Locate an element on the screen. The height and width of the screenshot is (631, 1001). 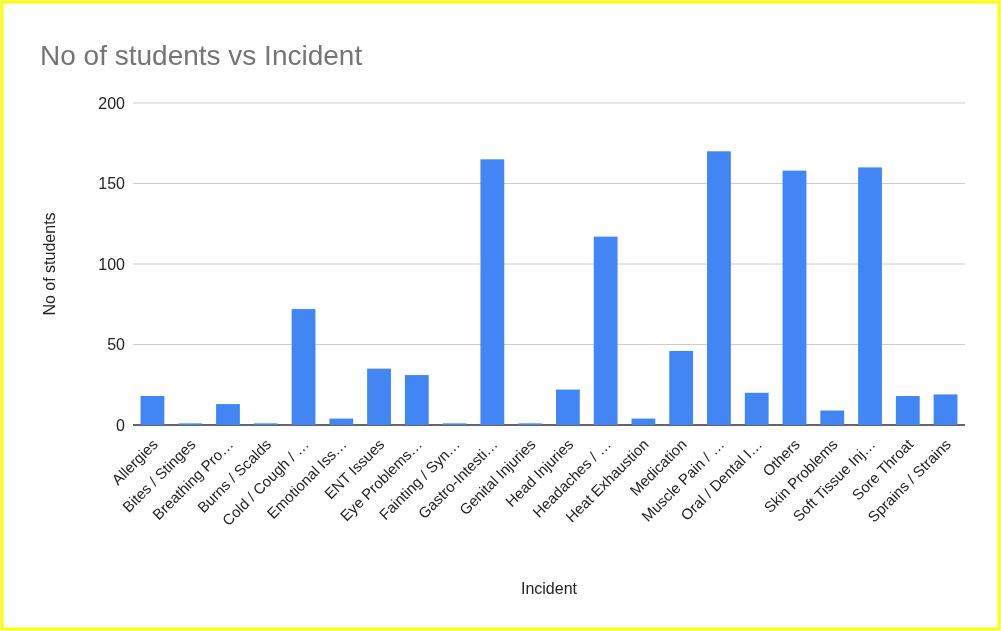
y-tick-label: 100 is located at coordinates (112, 264).